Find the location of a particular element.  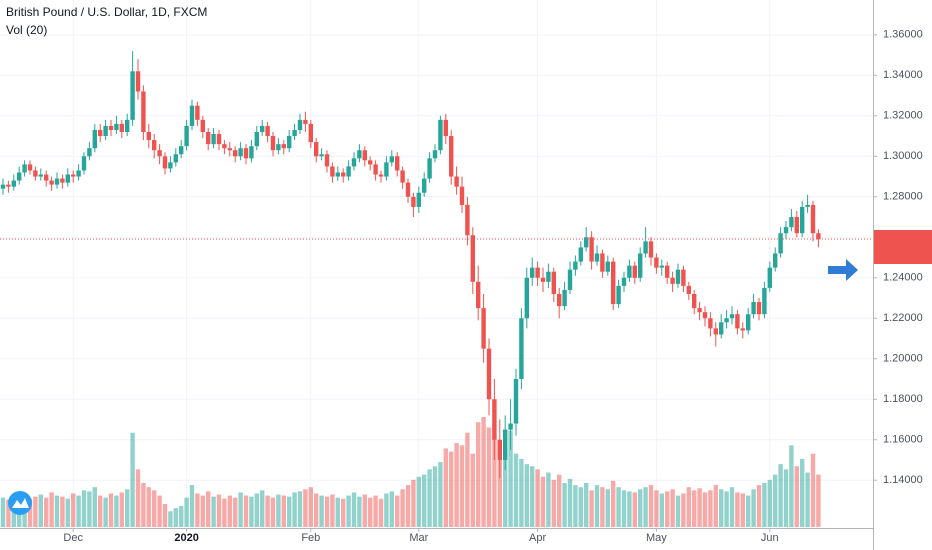

x-tick-label: May is located at coordinates (656, 538).